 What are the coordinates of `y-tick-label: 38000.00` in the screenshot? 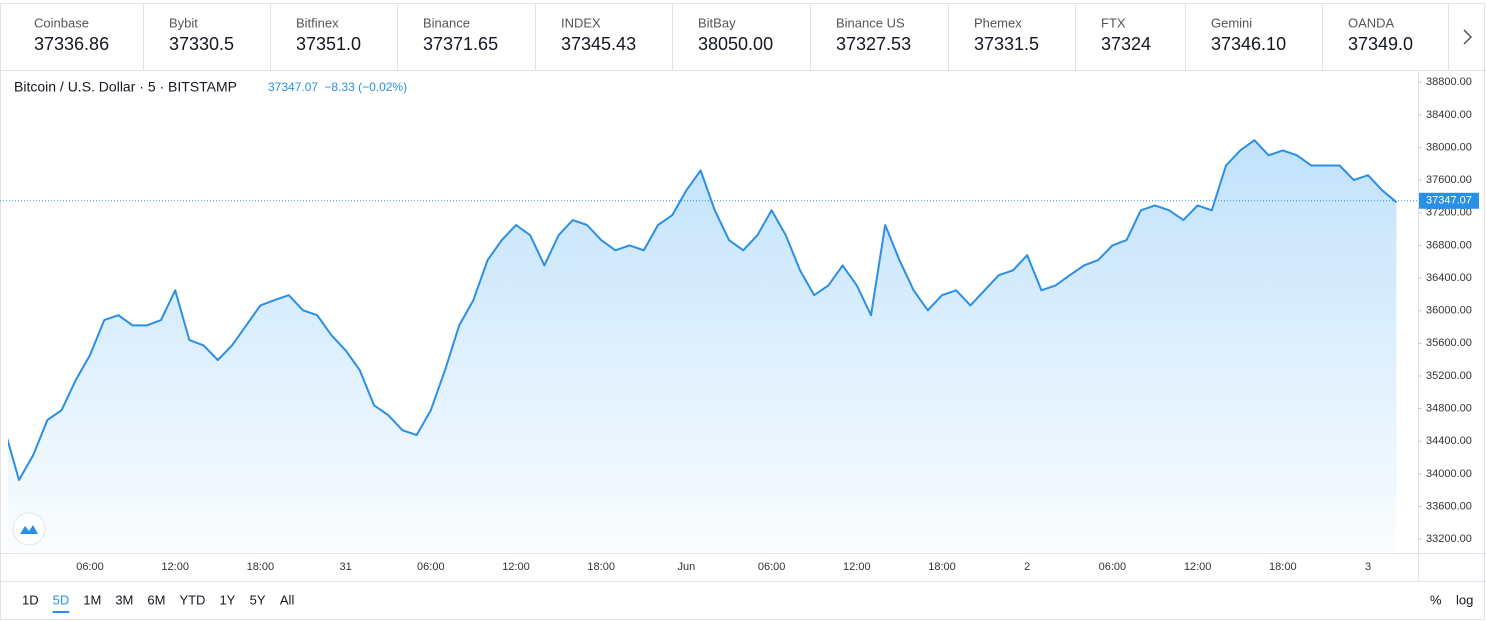 It's located at (1449, 147).